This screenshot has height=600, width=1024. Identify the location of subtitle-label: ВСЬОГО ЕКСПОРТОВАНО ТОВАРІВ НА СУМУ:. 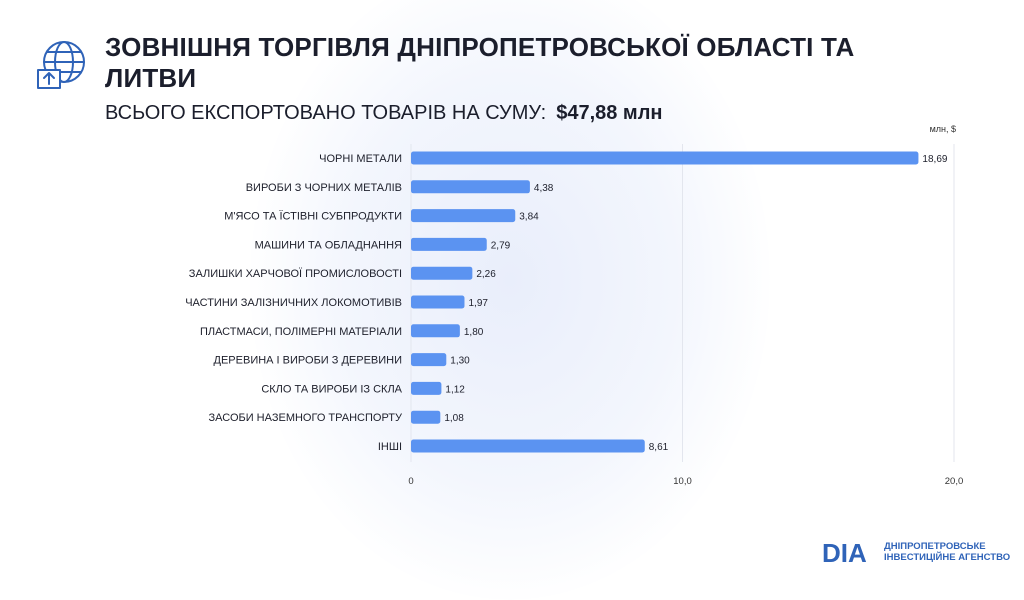
(326, 113).